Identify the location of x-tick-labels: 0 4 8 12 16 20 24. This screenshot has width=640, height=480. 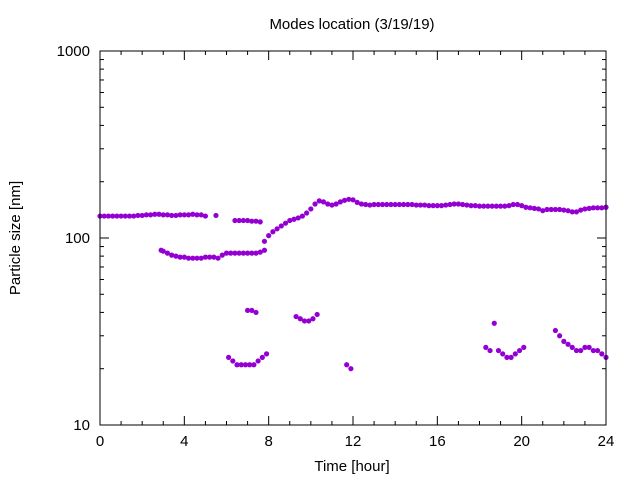
(355, 441).